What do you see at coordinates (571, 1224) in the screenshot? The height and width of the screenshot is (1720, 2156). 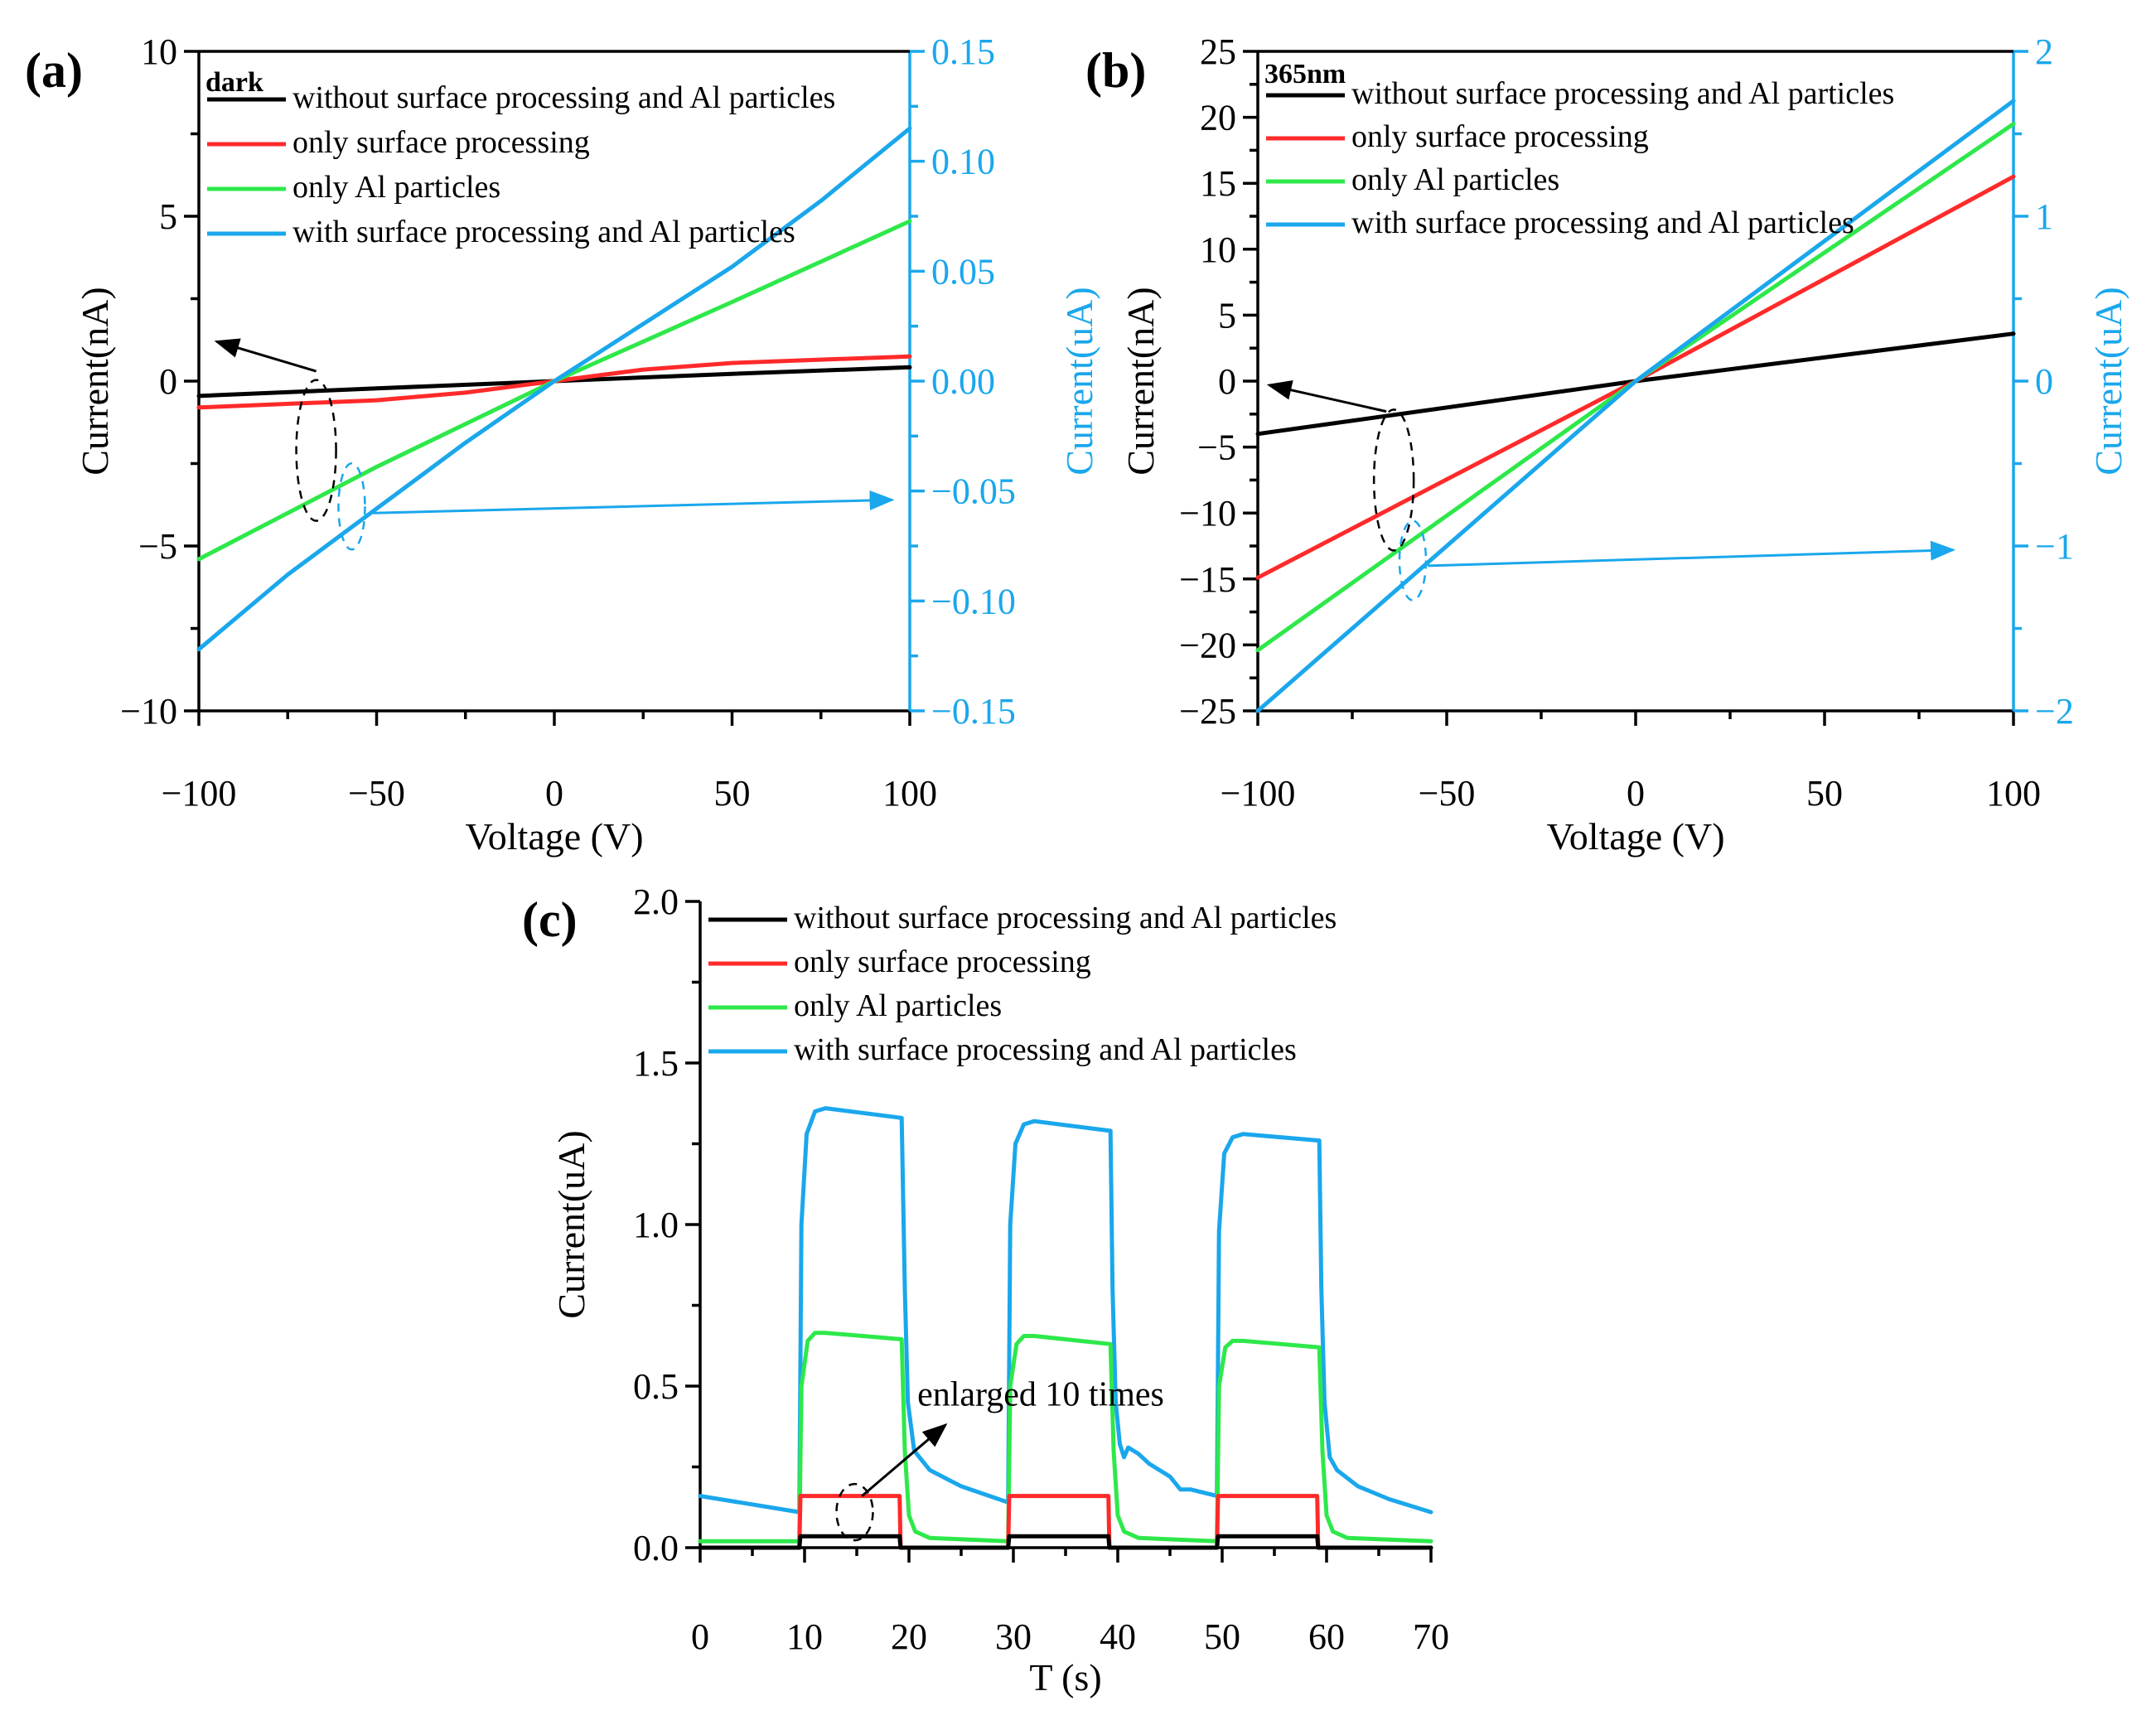 I see `y-axis-label: Current(uA)` at bounding box center [571, 1224].